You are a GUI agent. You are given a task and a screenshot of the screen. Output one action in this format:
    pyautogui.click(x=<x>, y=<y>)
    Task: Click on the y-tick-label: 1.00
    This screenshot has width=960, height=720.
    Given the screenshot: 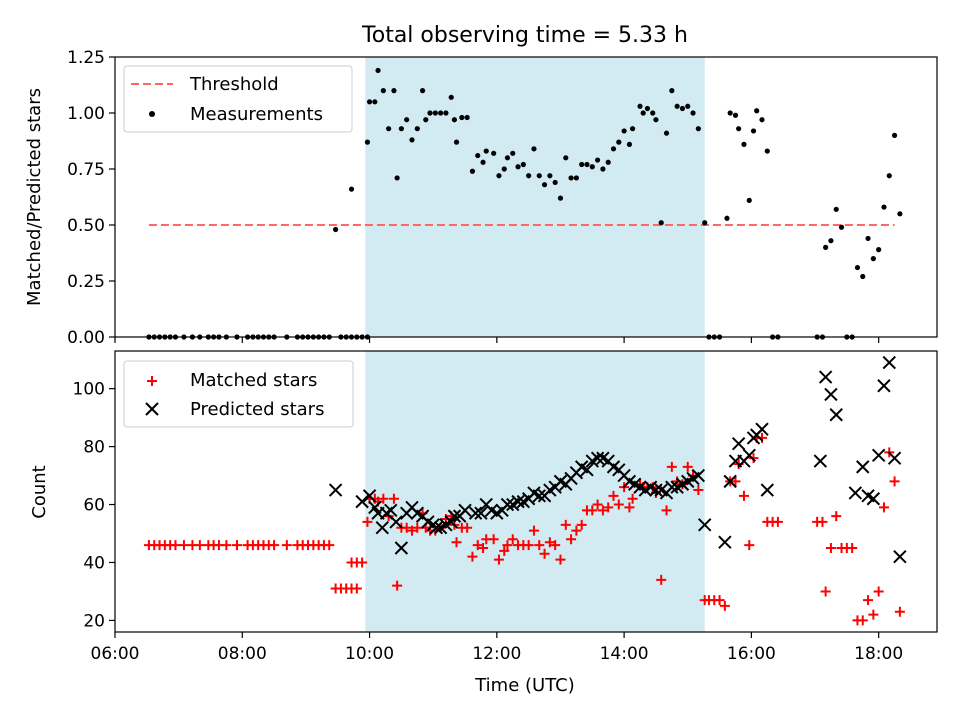 What is the action you would take?
    pyautogui.click(x=86, y=114)
    